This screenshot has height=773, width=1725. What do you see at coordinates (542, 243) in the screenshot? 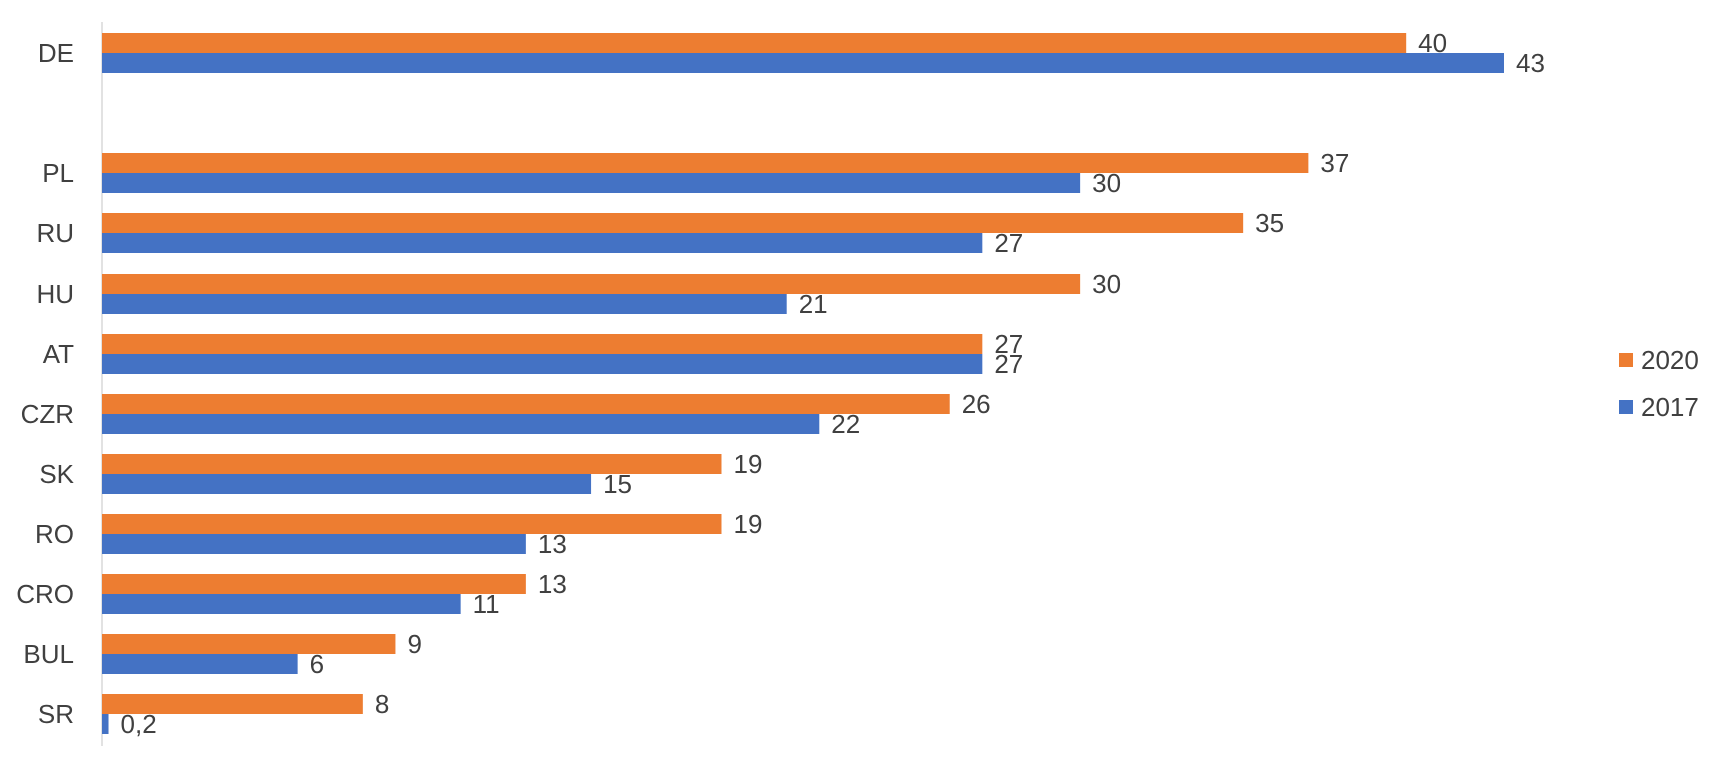
I see `bar-2017-RU` at bounding box center [542, 243].